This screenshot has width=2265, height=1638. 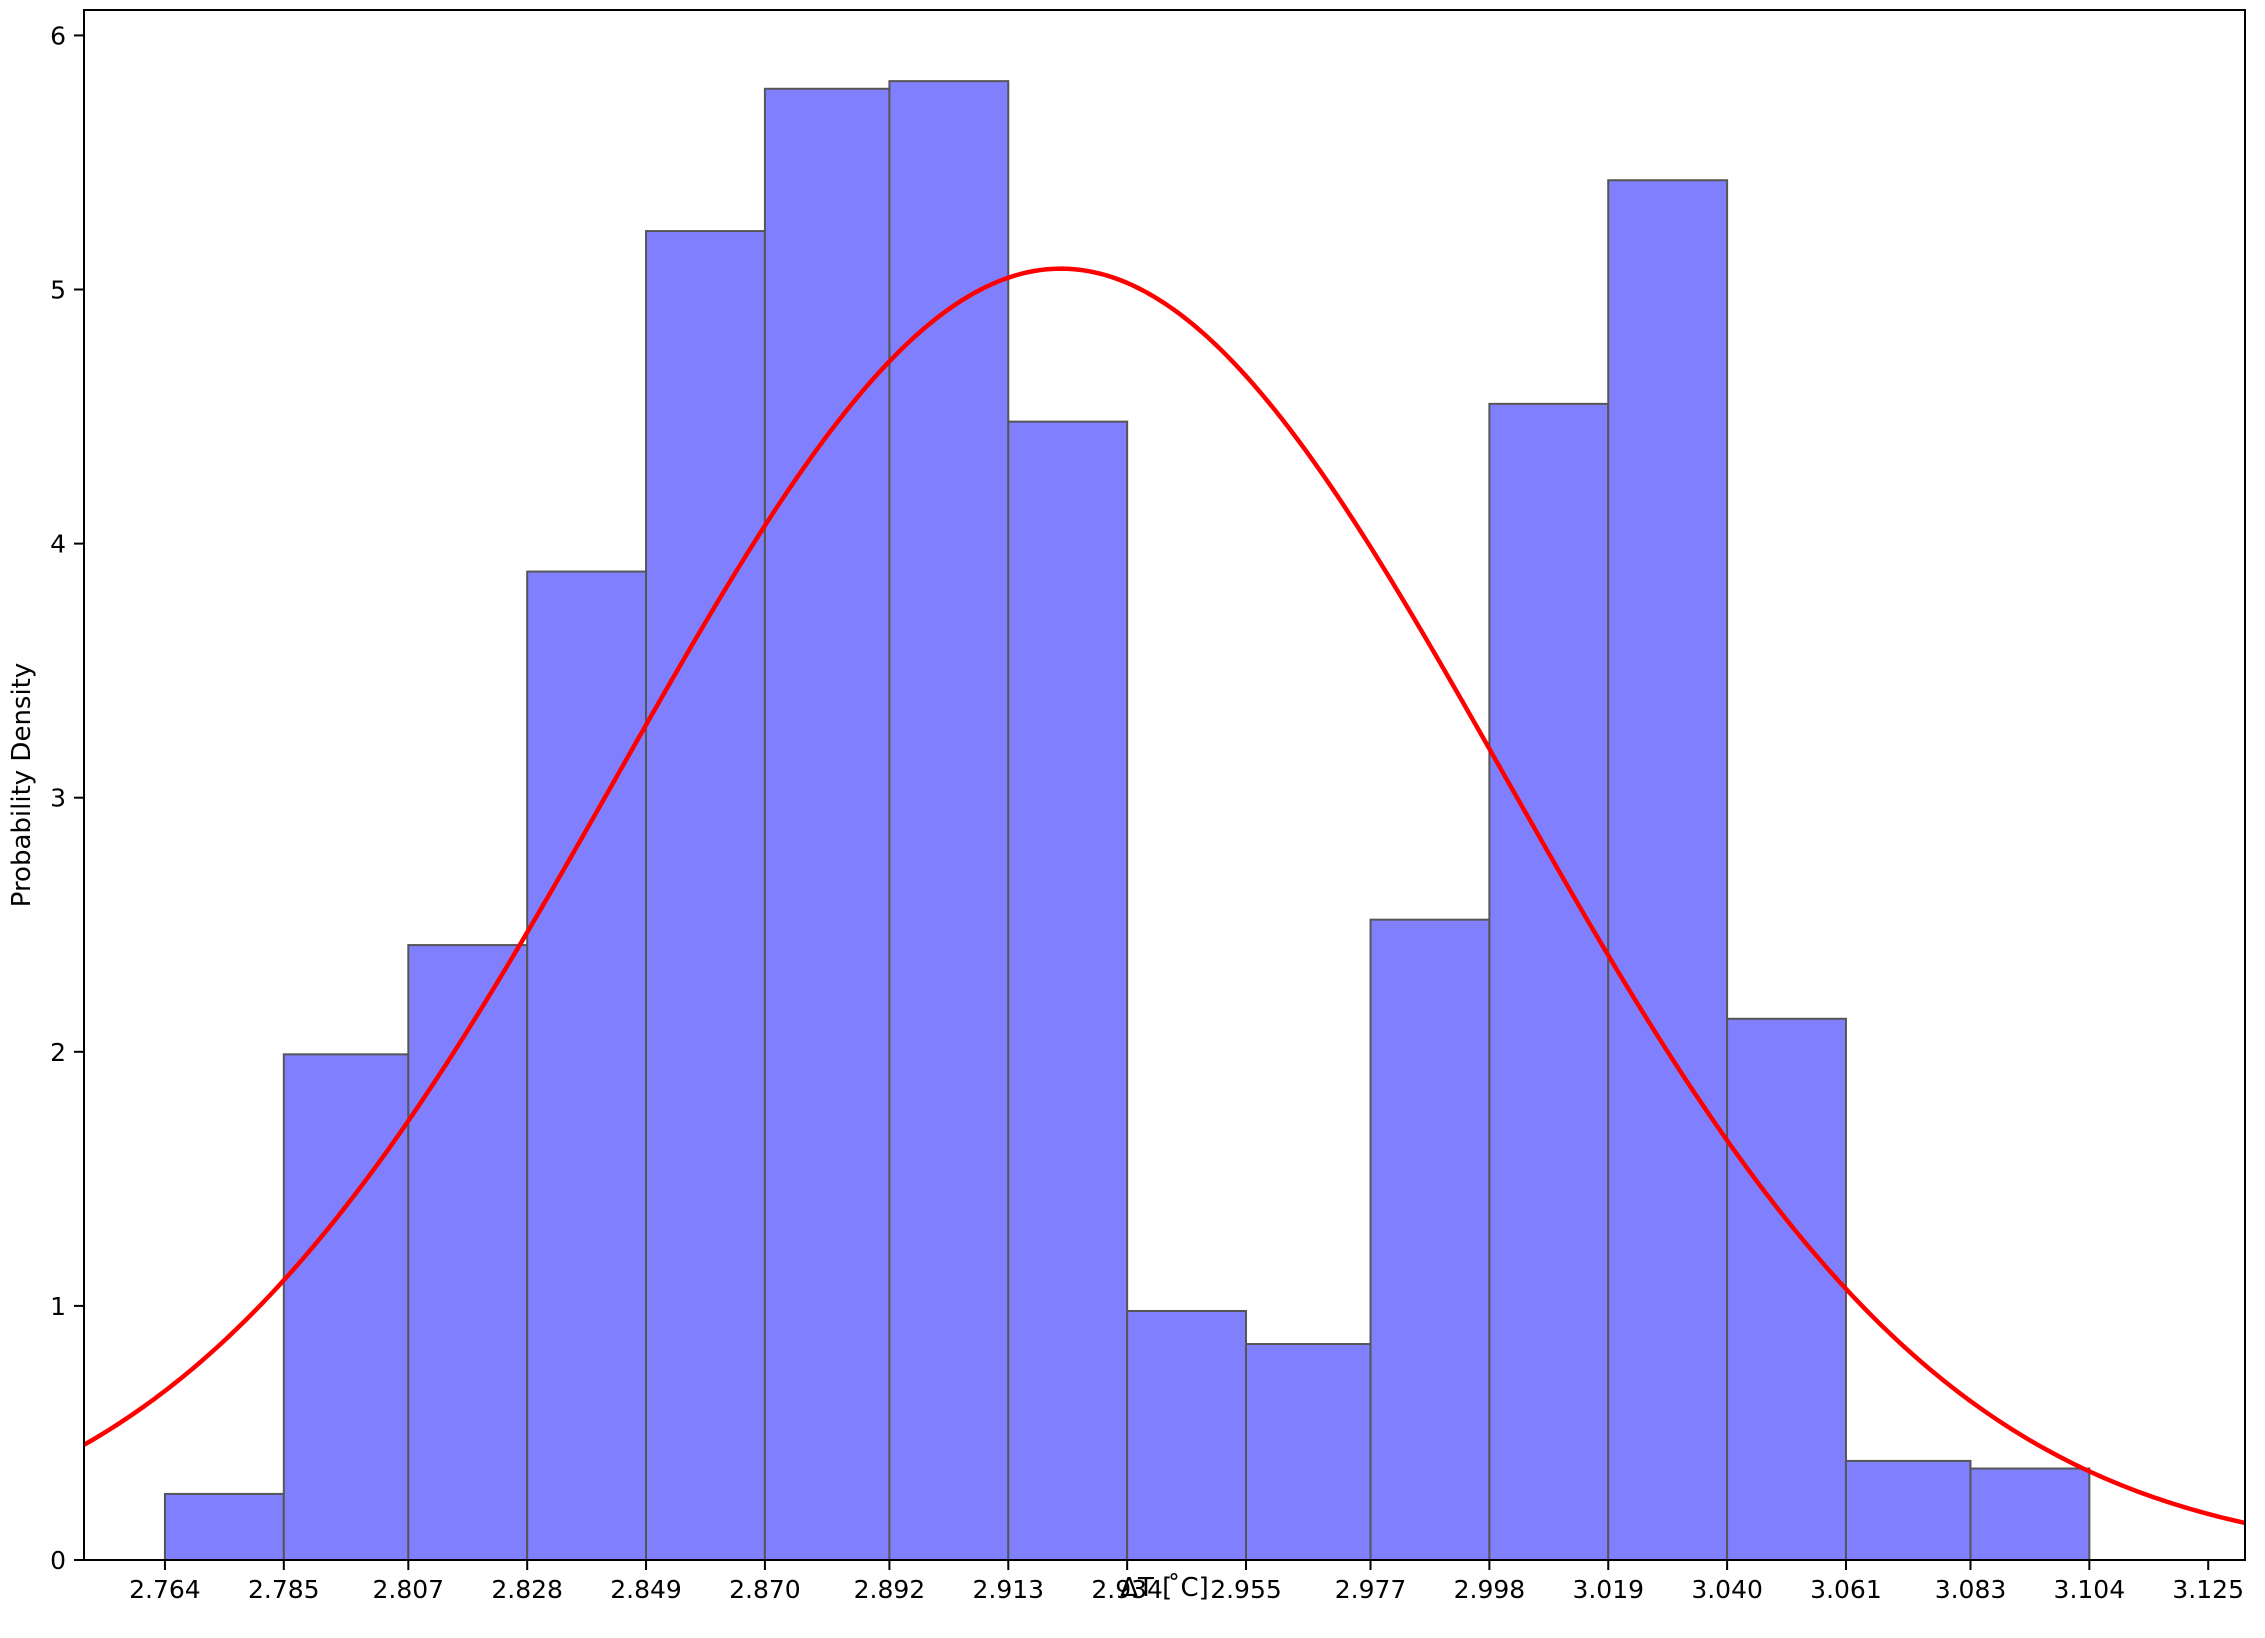 What do you see at coordinates (2208, 1589) in the screenshot?
I see `x-tick-label: 3.125` at bounding box center [2208, 1589].